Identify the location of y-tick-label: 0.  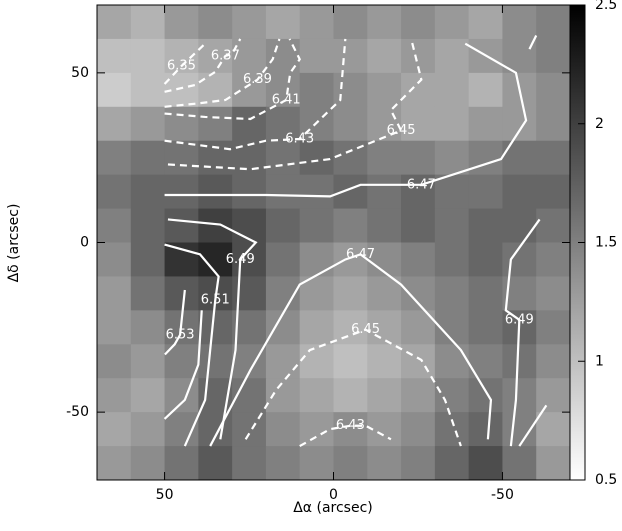
(84, 243).